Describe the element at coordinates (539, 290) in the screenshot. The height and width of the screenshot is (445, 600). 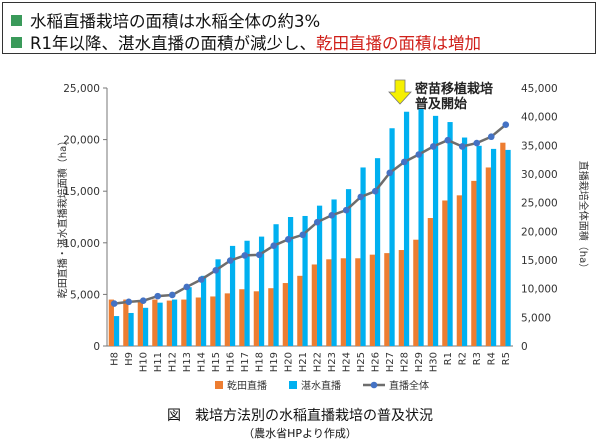
I see `y-tick-label-right: 10,000` at that location.